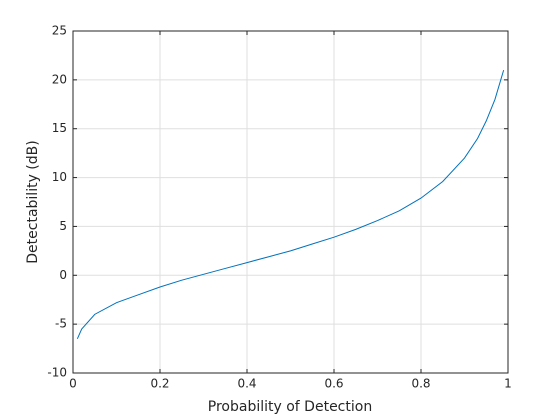 Image resolution: width=560 pixels, height=420 pixels. I want to click on y-tick-label: 25, so click(59, 31).